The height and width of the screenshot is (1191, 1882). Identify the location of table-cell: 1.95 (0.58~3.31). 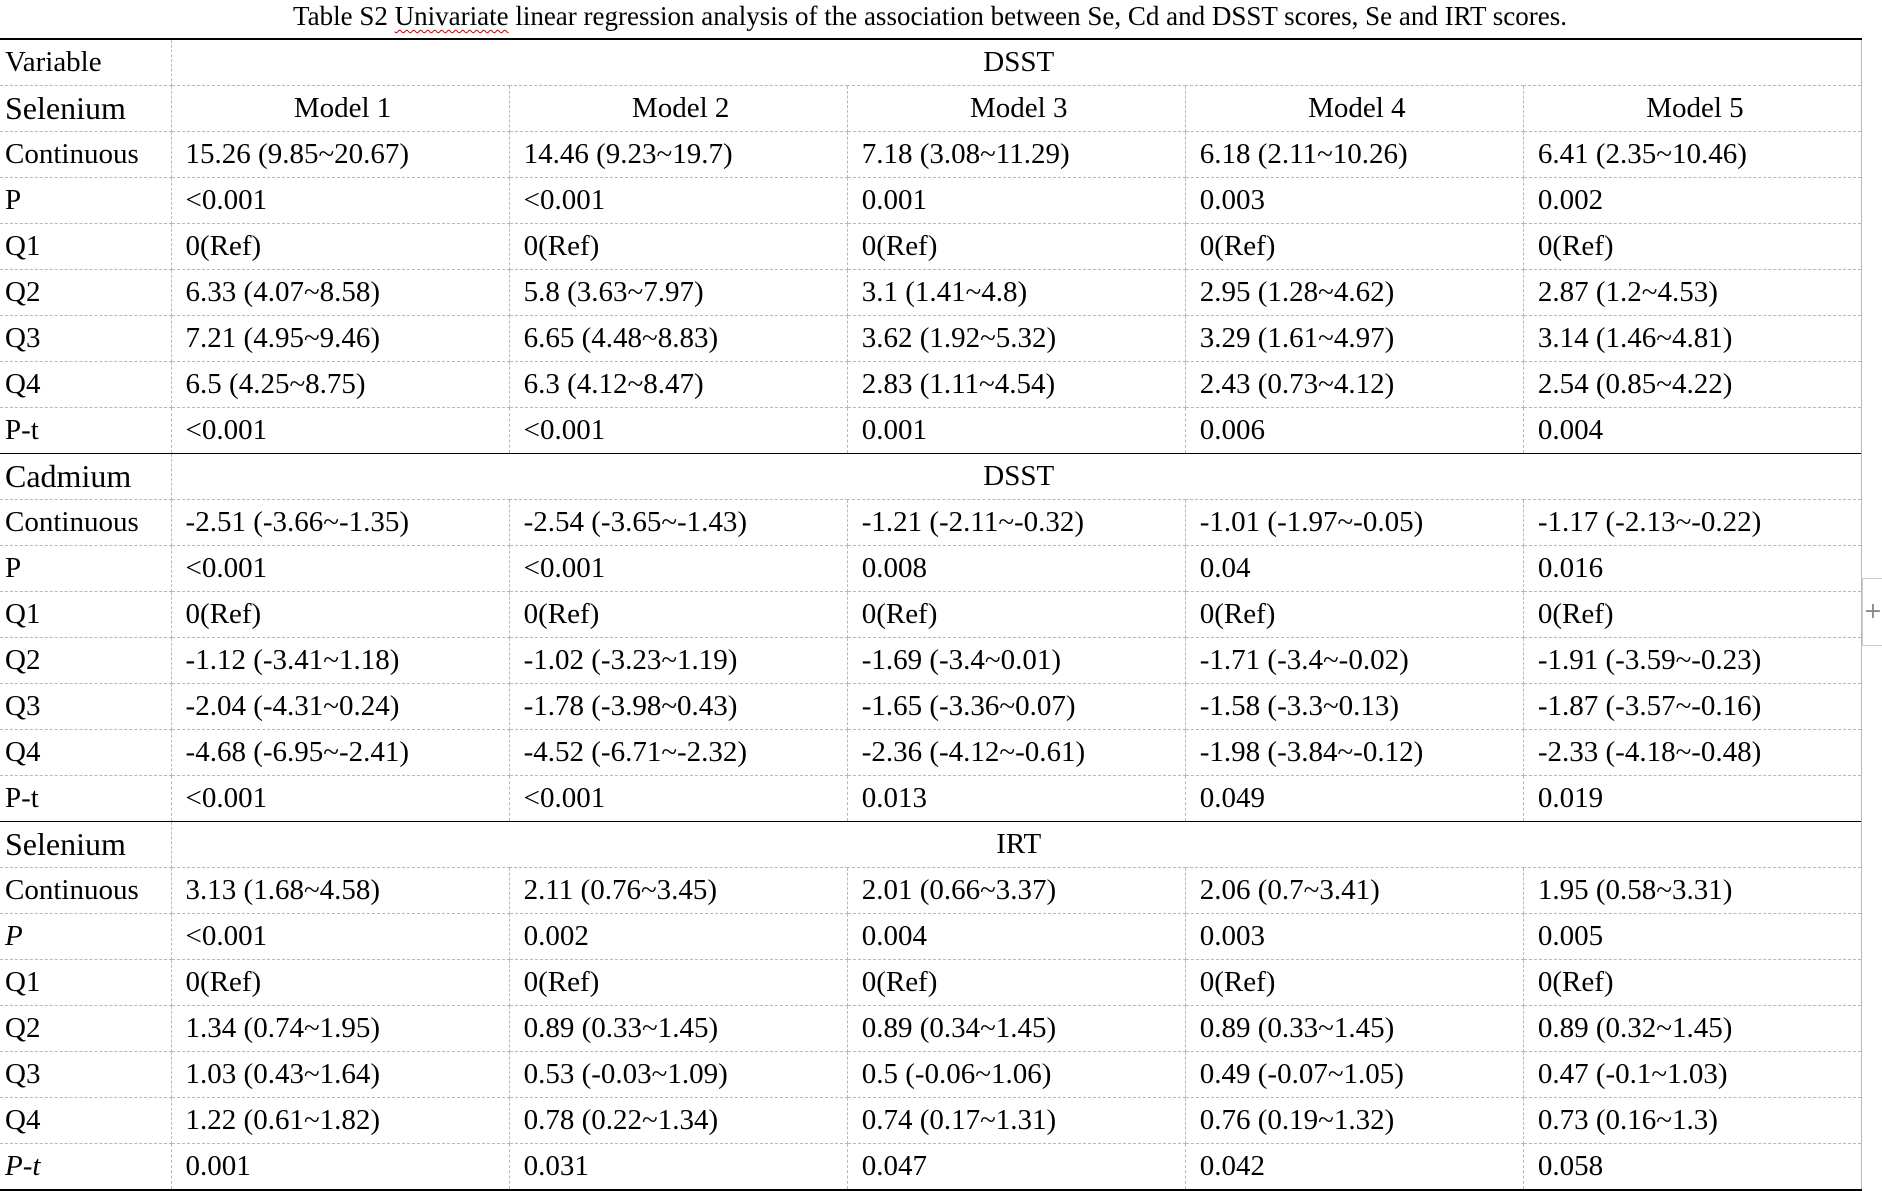
(1693, 890).